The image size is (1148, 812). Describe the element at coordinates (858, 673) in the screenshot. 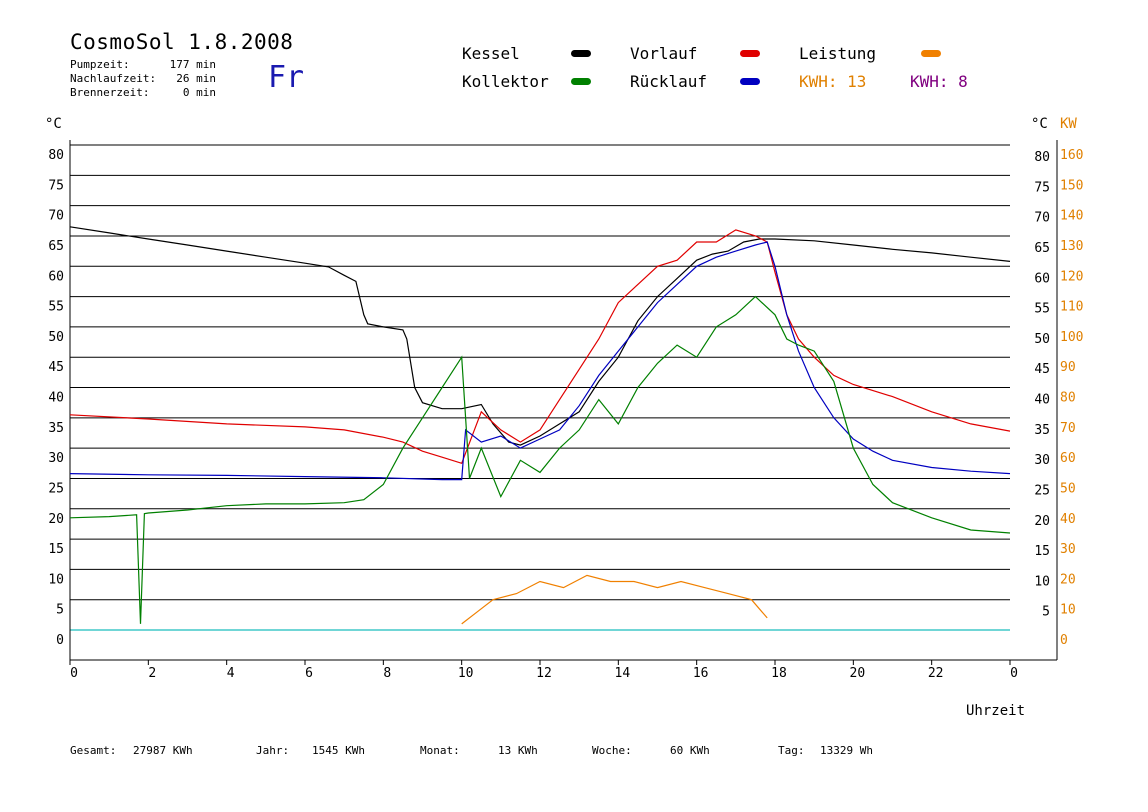

I see `x-tick-label: 20` at that location.